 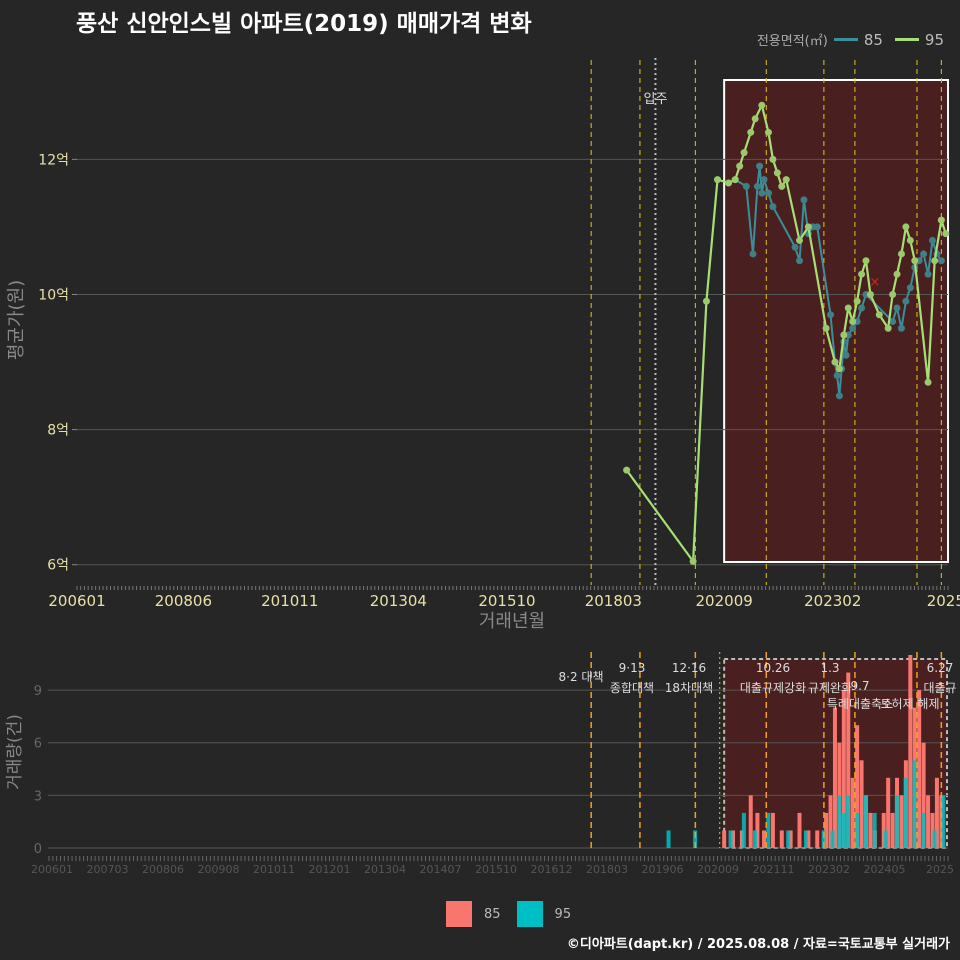 I want to click on x-tick-label: 201304, so click(x=398, y=601).